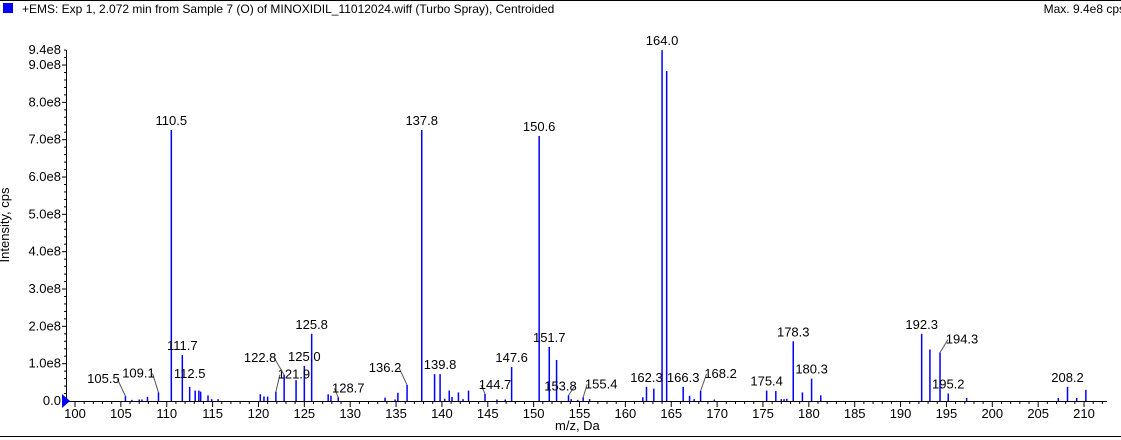  I want to click on x-tick-label: 200, so click(992, 413).